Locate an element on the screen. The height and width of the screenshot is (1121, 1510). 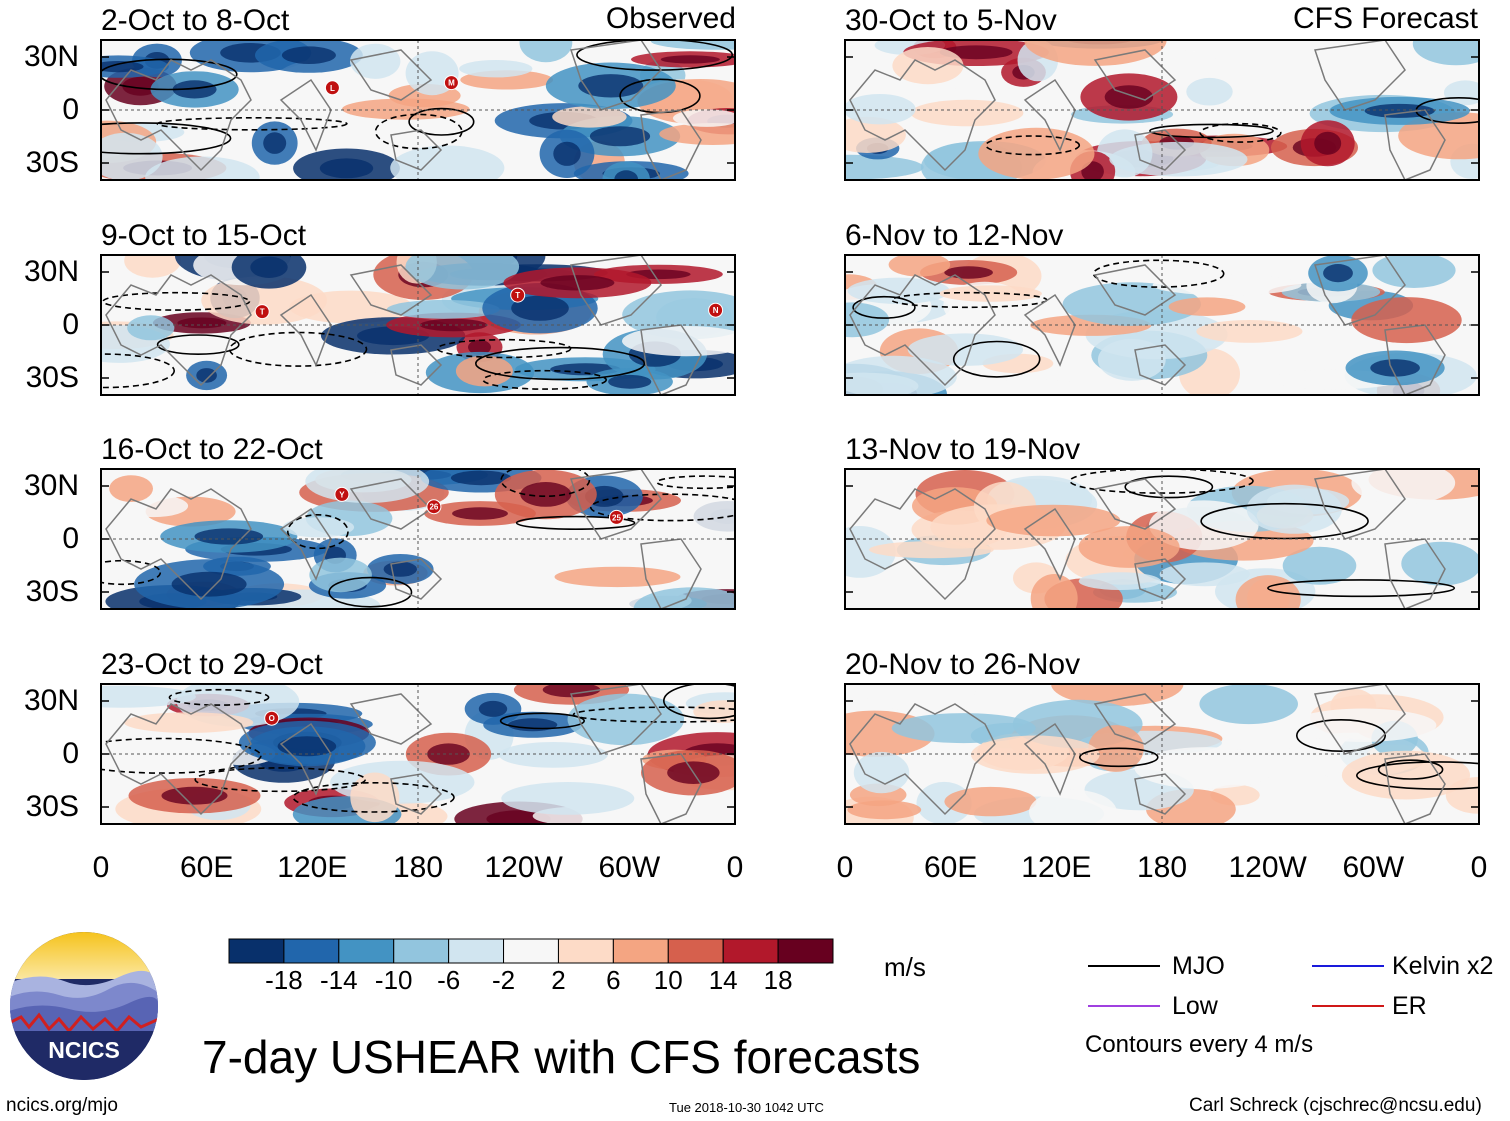
storm-marker-label: Y is located at coordinates (342, 494).